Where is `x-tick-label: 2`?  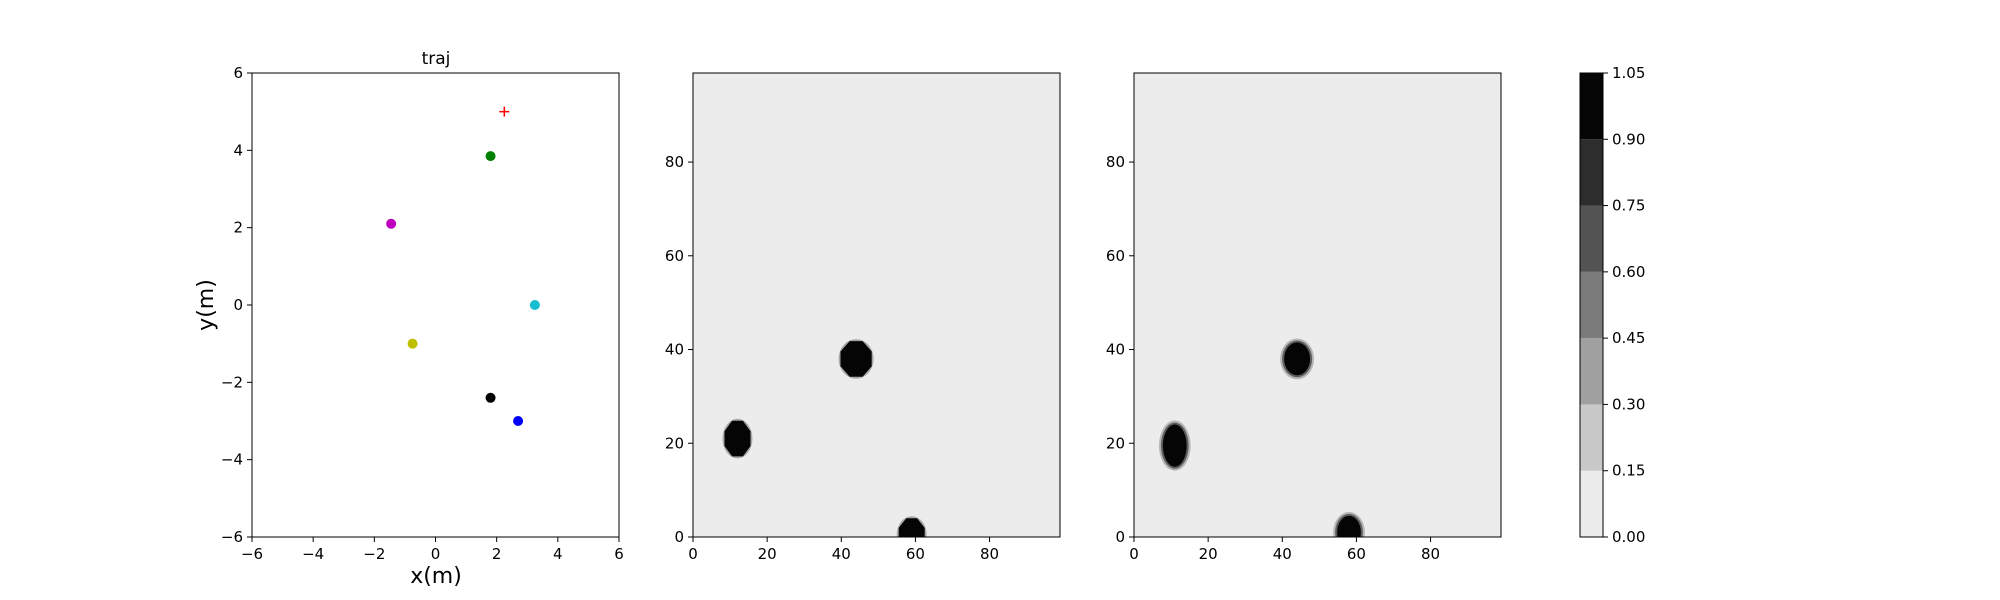 x-tick-label: 2 is located at coordinates (497, 554).